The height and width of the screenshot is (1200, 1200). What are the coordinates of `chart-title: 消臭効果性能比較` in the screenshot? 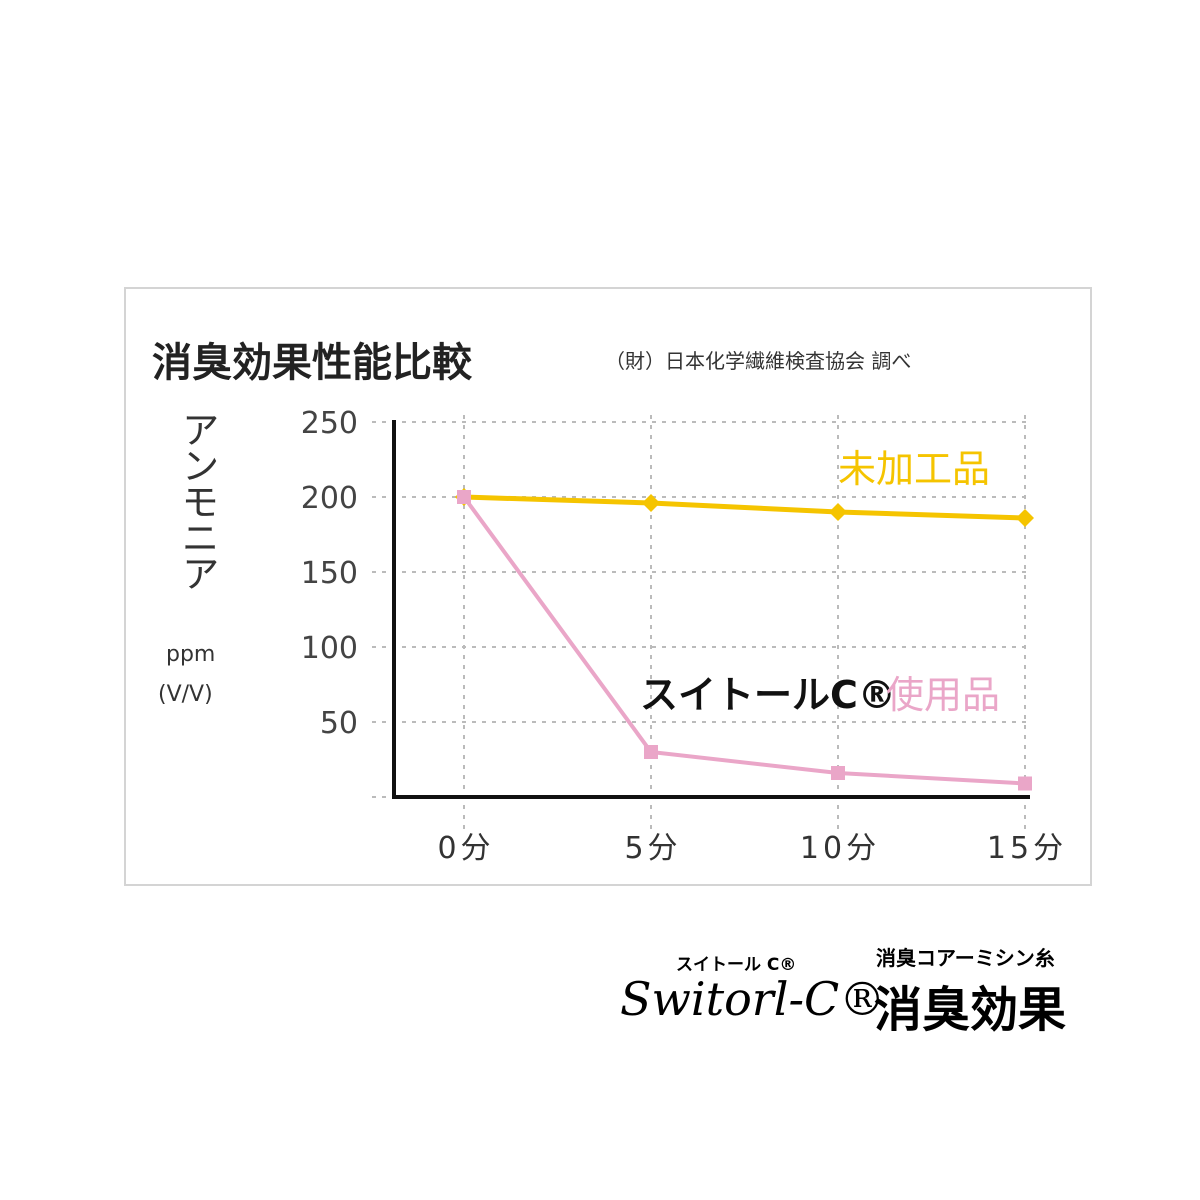 It's located at (312, 363).